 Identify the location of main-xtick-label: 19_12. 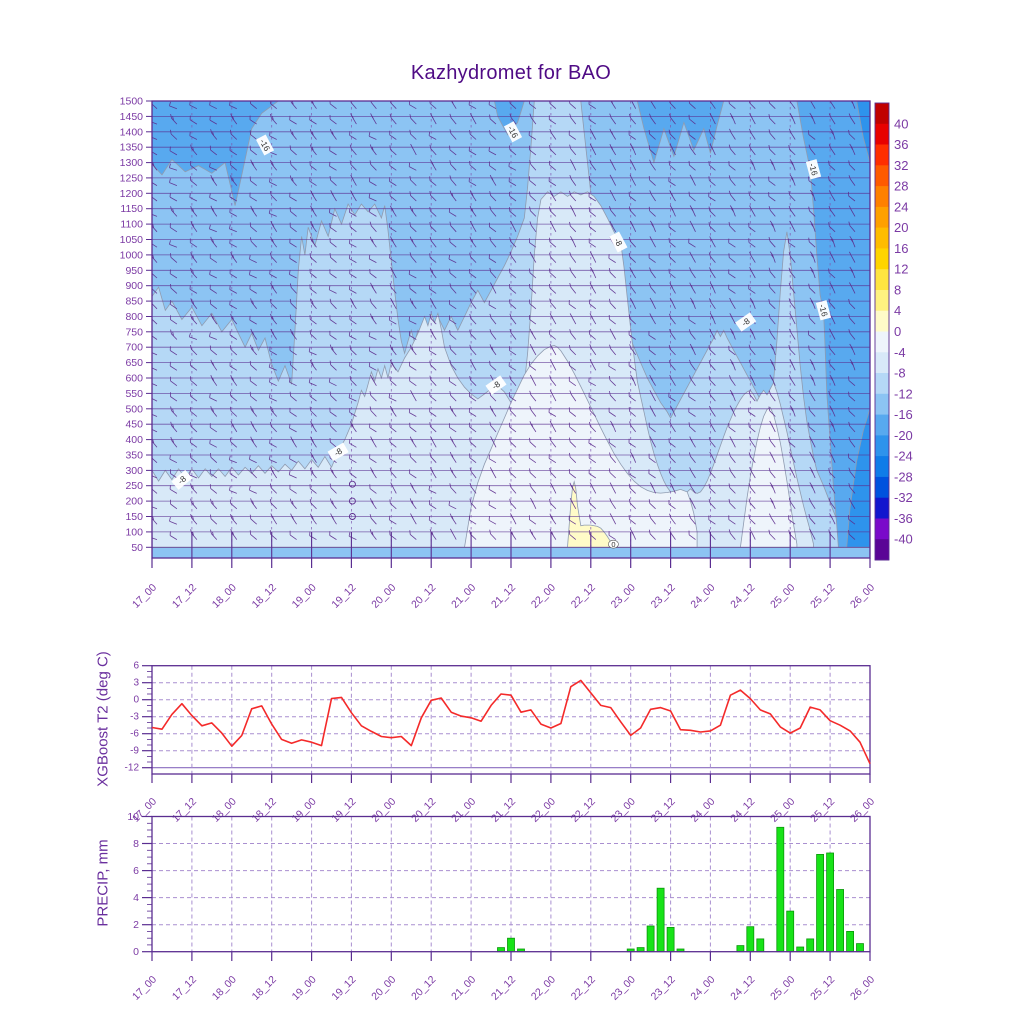
(343, 596).